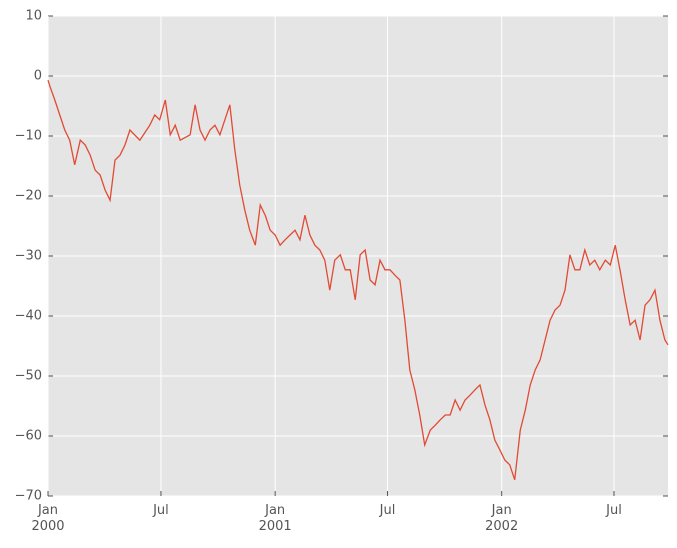 The width and height of the screenshot is (677, 548). Describe the element at coordinates (38, 76) in the screenshot. I see `y-tick-label: 0` at that location.